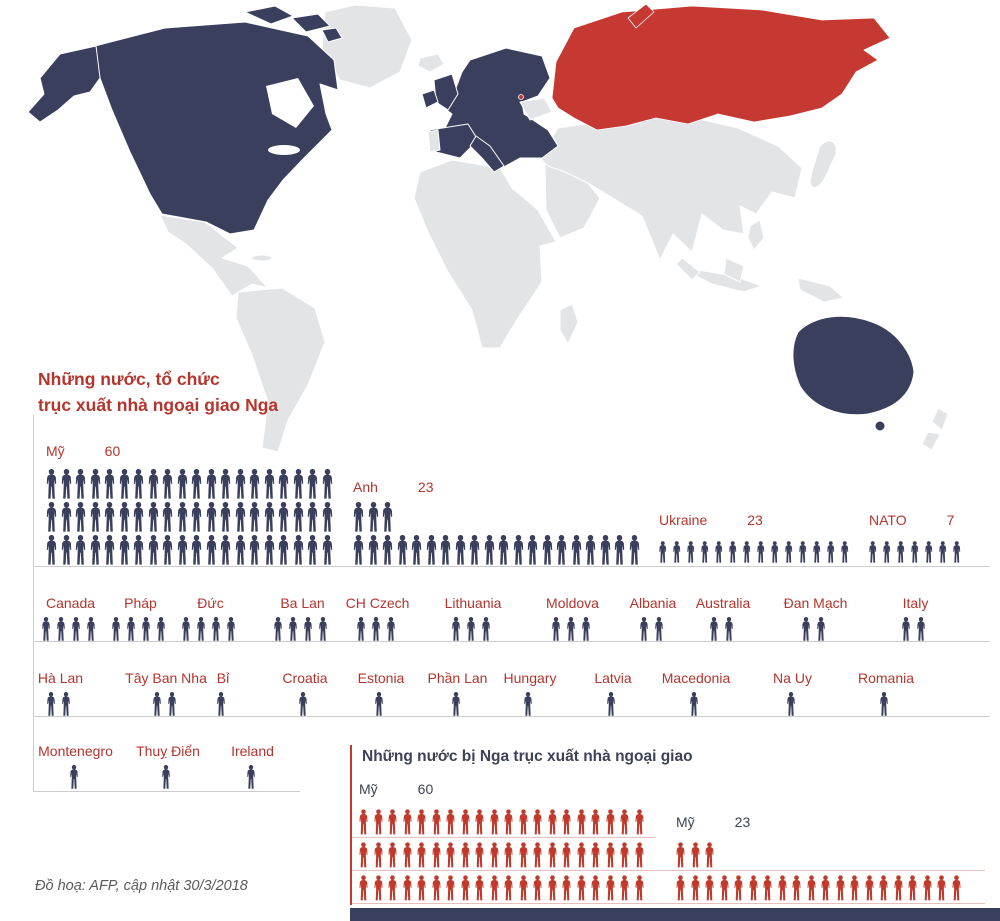 This screenshot has height=921, width=1000. Describe the element at coordinates (368, 789) in the screenshot. I see `country-label: Mỹ` at that location.